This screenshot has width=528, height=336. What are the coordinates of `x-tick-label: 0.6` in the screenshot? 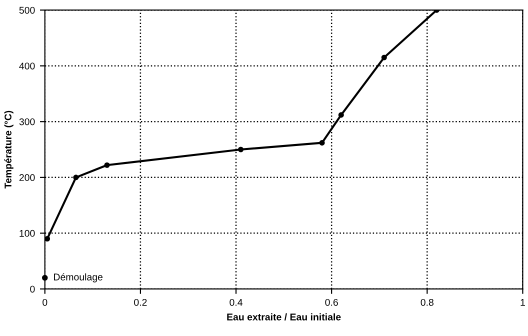 It's located at (331, 302).